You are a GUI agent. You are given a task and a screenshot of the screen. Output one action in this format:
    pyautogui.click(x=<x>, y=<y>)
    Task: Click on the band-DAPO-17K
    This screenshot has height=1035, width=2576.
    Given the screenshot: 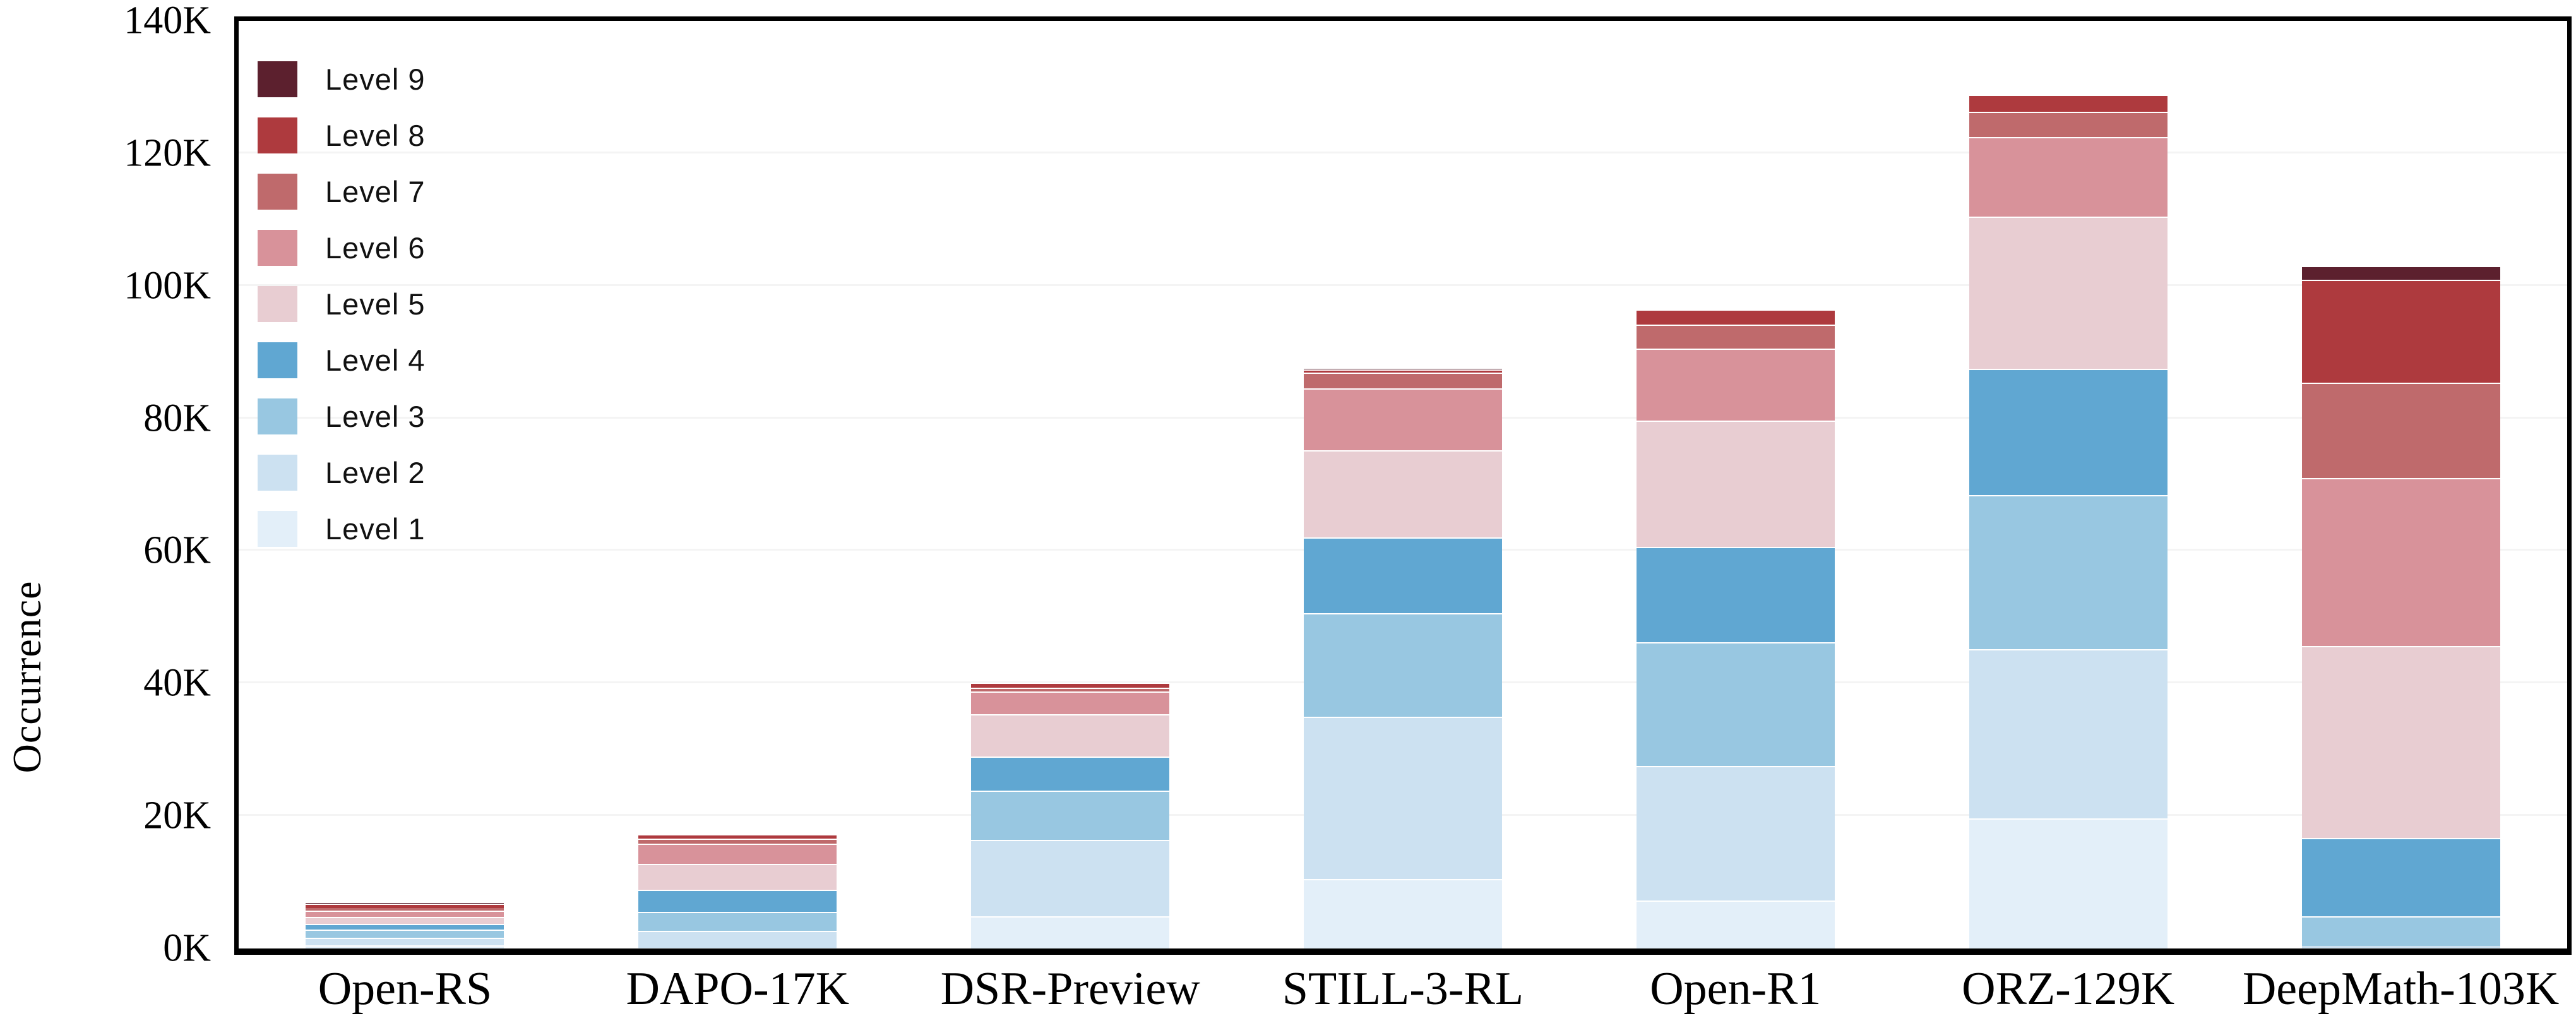 What is the action you would take?
    pyautogui.click(x=737, y=484)
    